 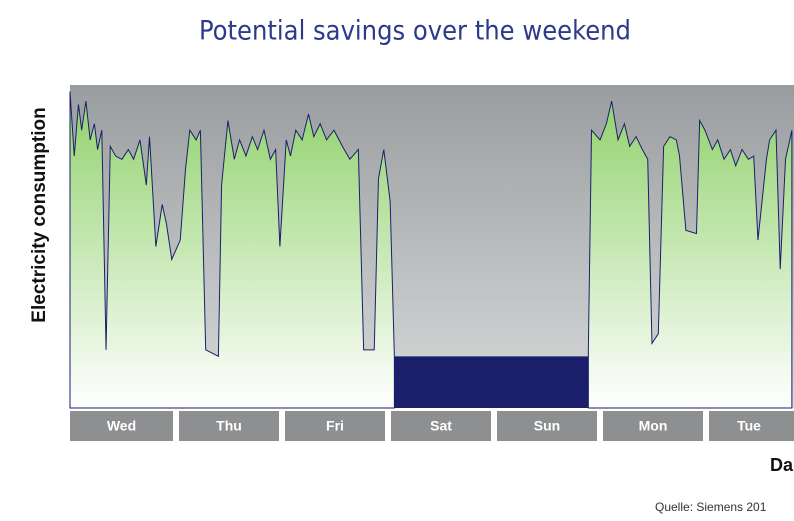 I want to click on source: Quelle: Siemens 201, so click(x=711, y=507).